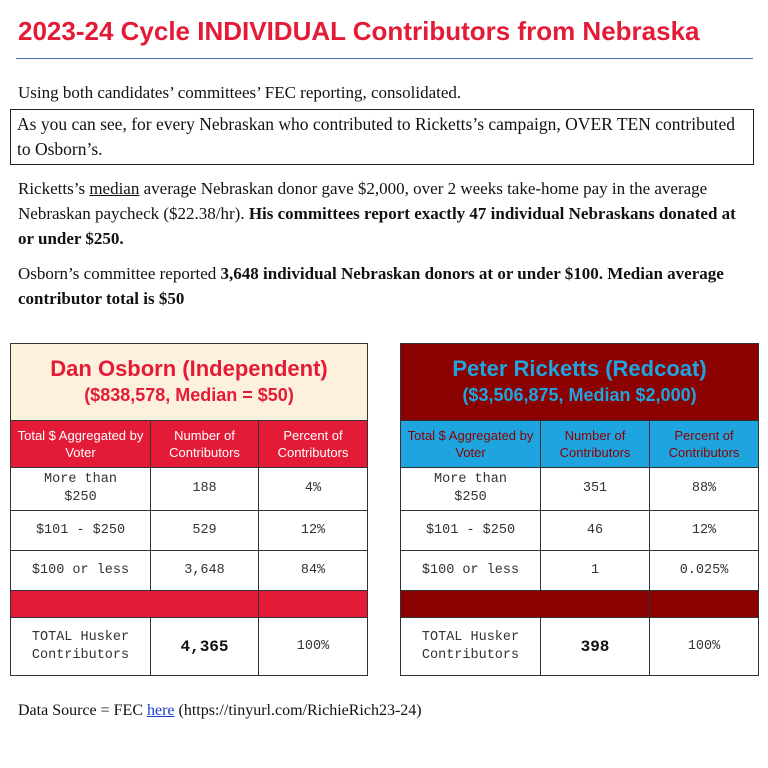 The height and width of the screenshot is (768, 768). What do you see at coordinates (595, 570) in the screenshot?
I see `count-cell: 1` at bounding box center [595, 570].